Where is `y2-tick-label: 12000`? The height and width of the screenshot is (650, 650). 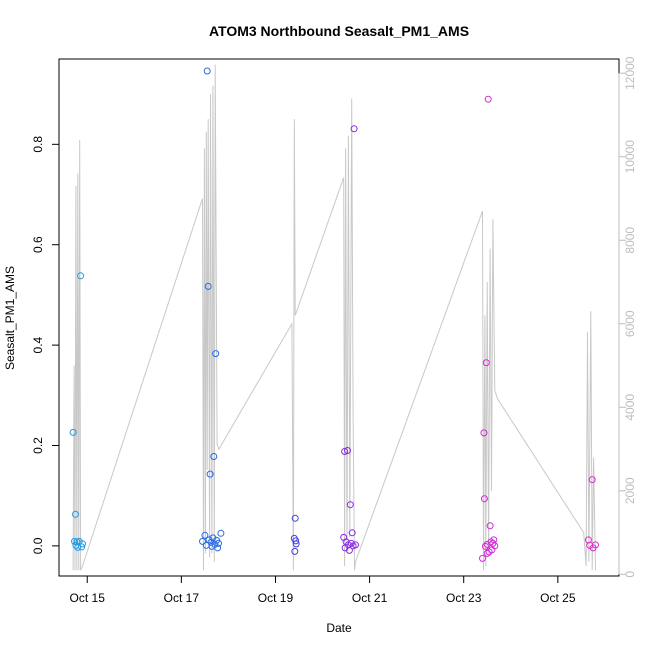
y2-tick-label: 12000 is located at coordinates (630, 73).